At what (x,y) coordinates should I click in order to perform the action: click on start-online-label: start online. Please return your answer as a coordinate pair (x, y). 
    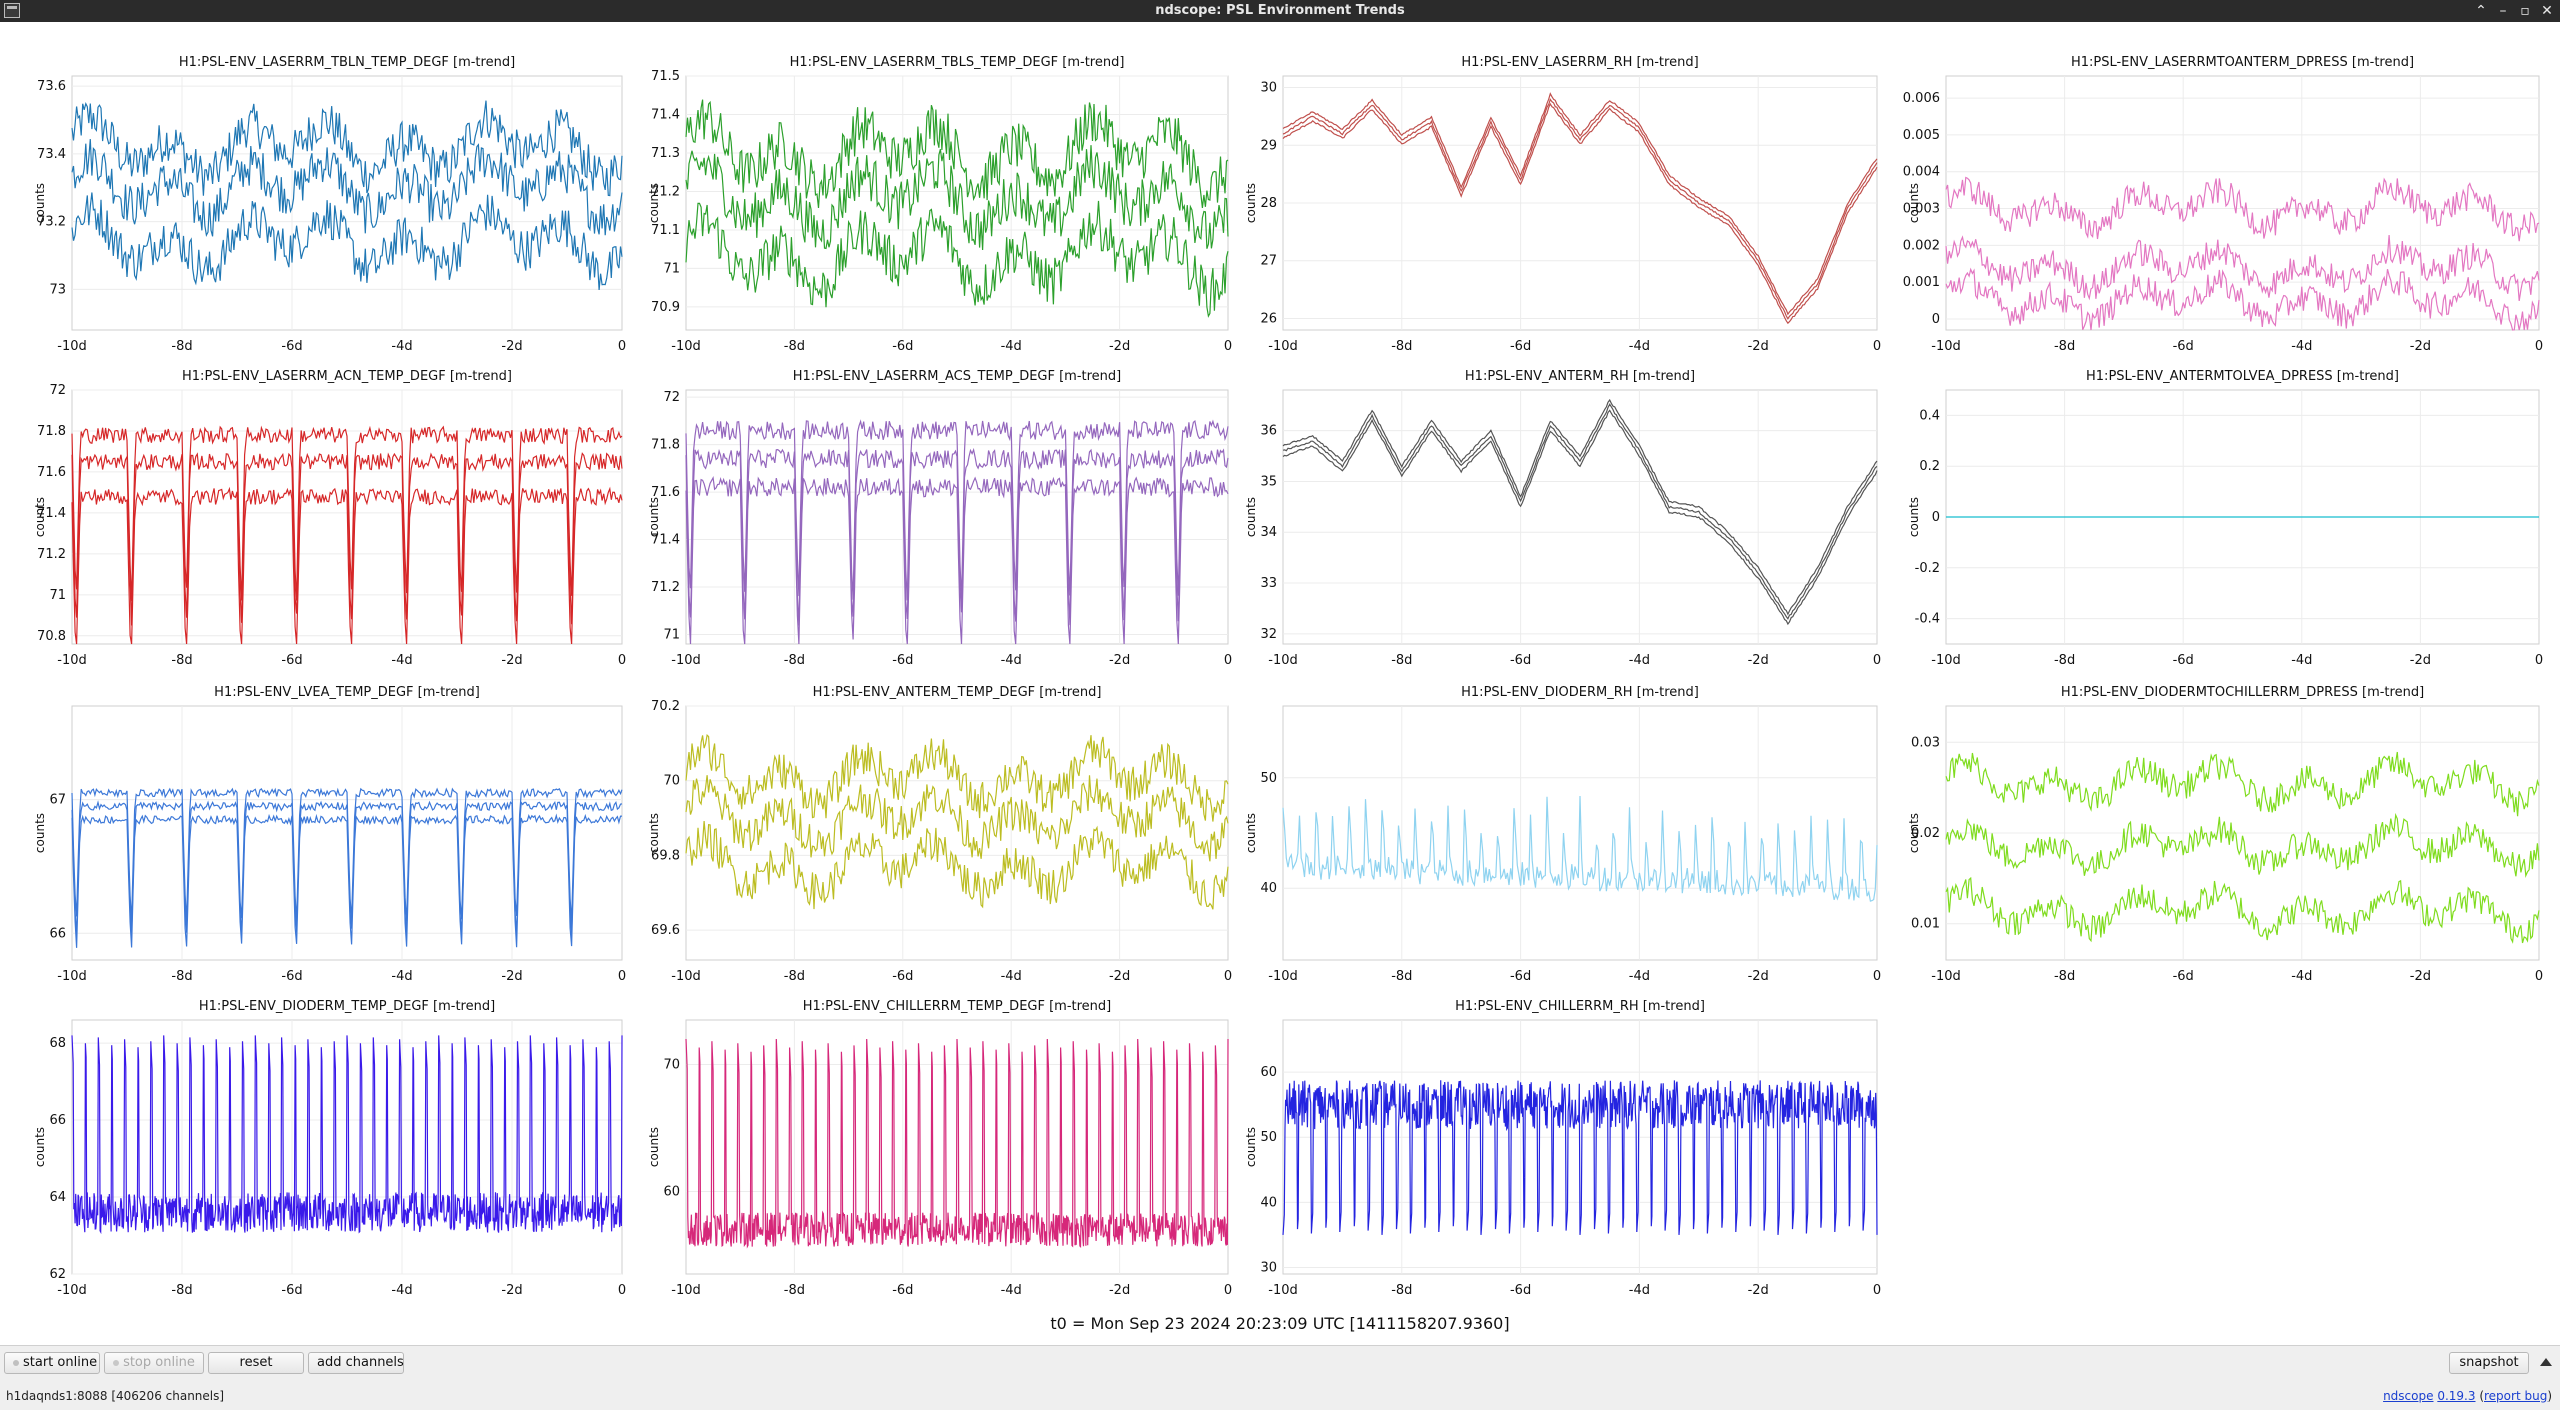
    Looking at the image, I should click on (60, 1362).